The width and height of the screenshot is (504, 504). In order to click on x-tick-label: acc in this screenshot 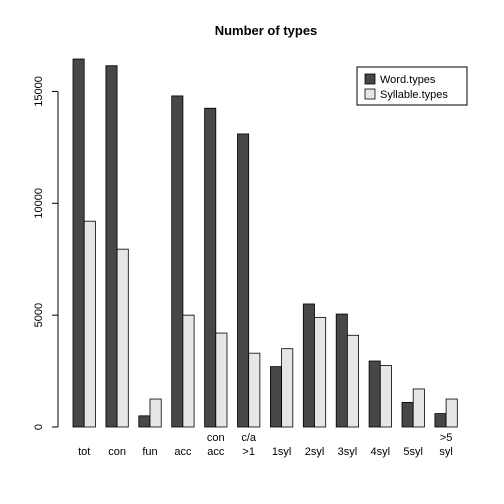, I will do `click(183, 452)`.